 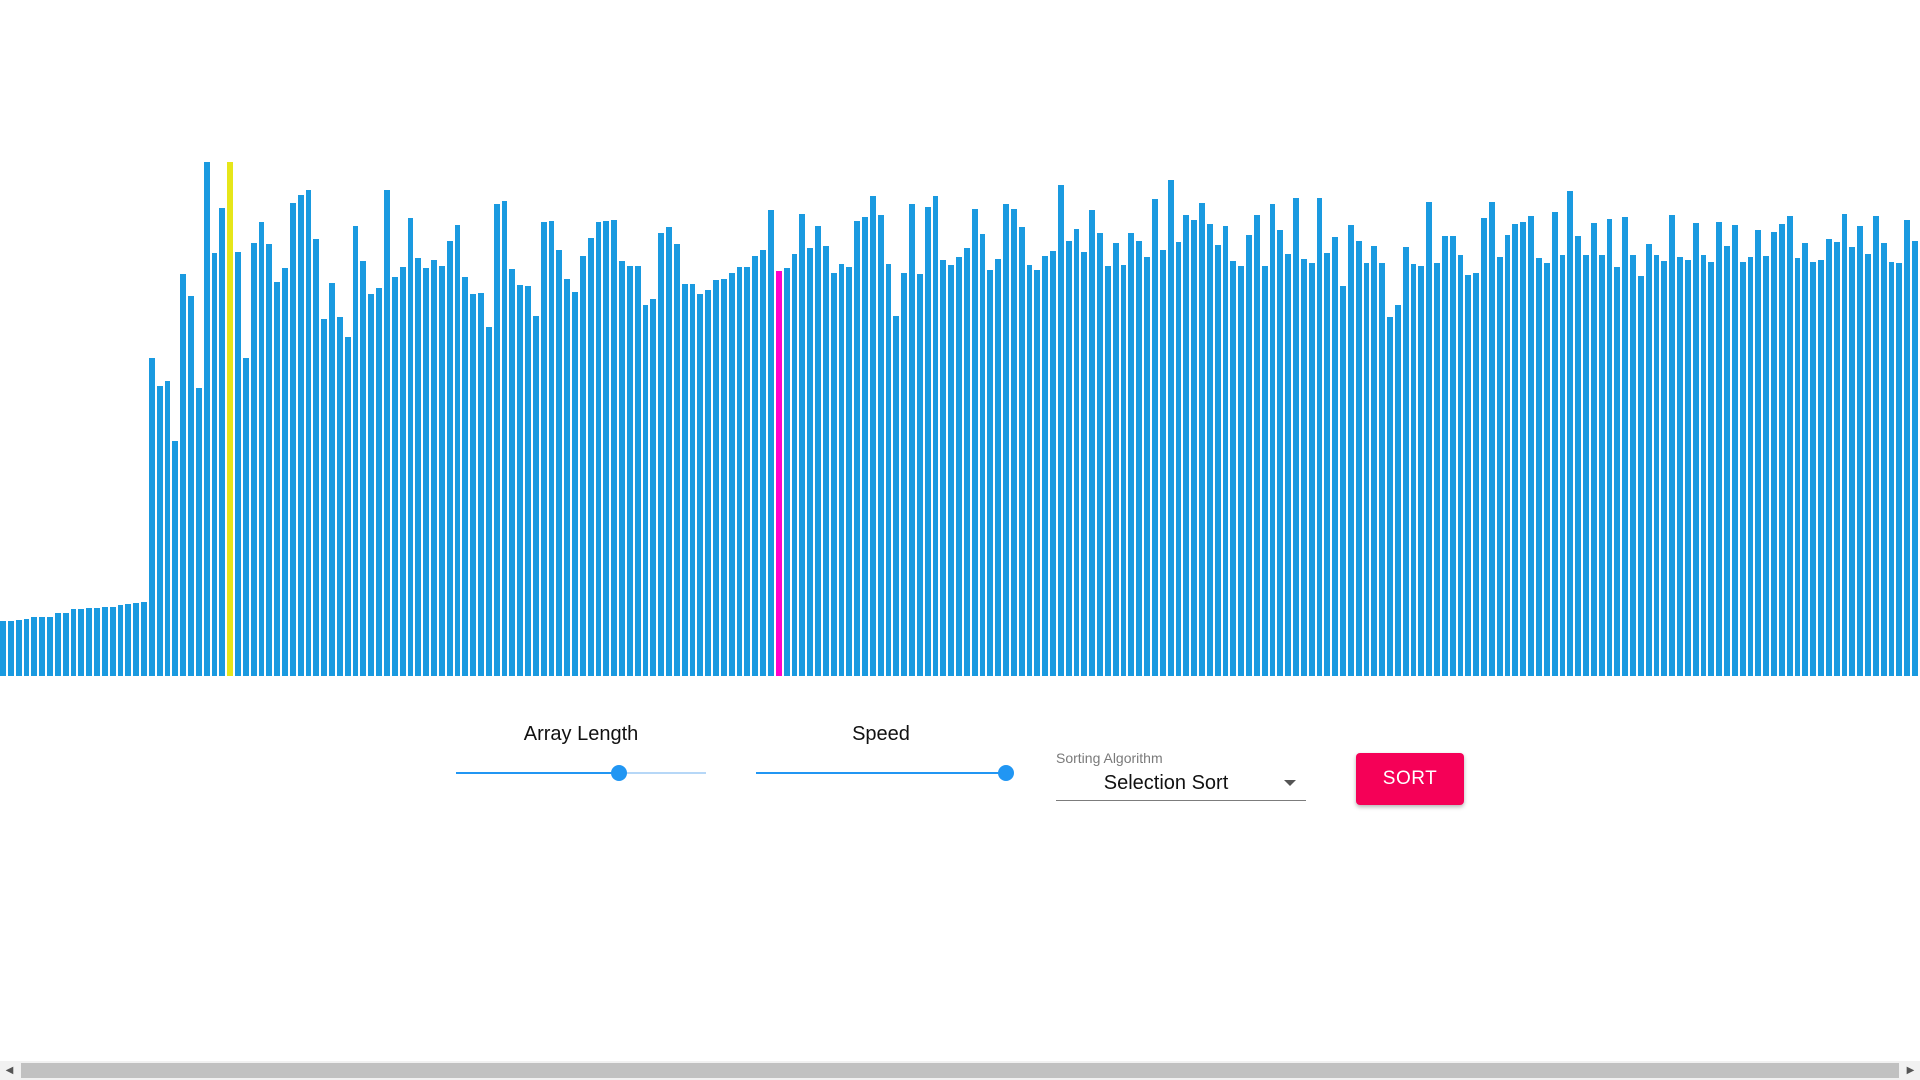 I want to click on sort-button: SORT, so click(x=1410, y=779).